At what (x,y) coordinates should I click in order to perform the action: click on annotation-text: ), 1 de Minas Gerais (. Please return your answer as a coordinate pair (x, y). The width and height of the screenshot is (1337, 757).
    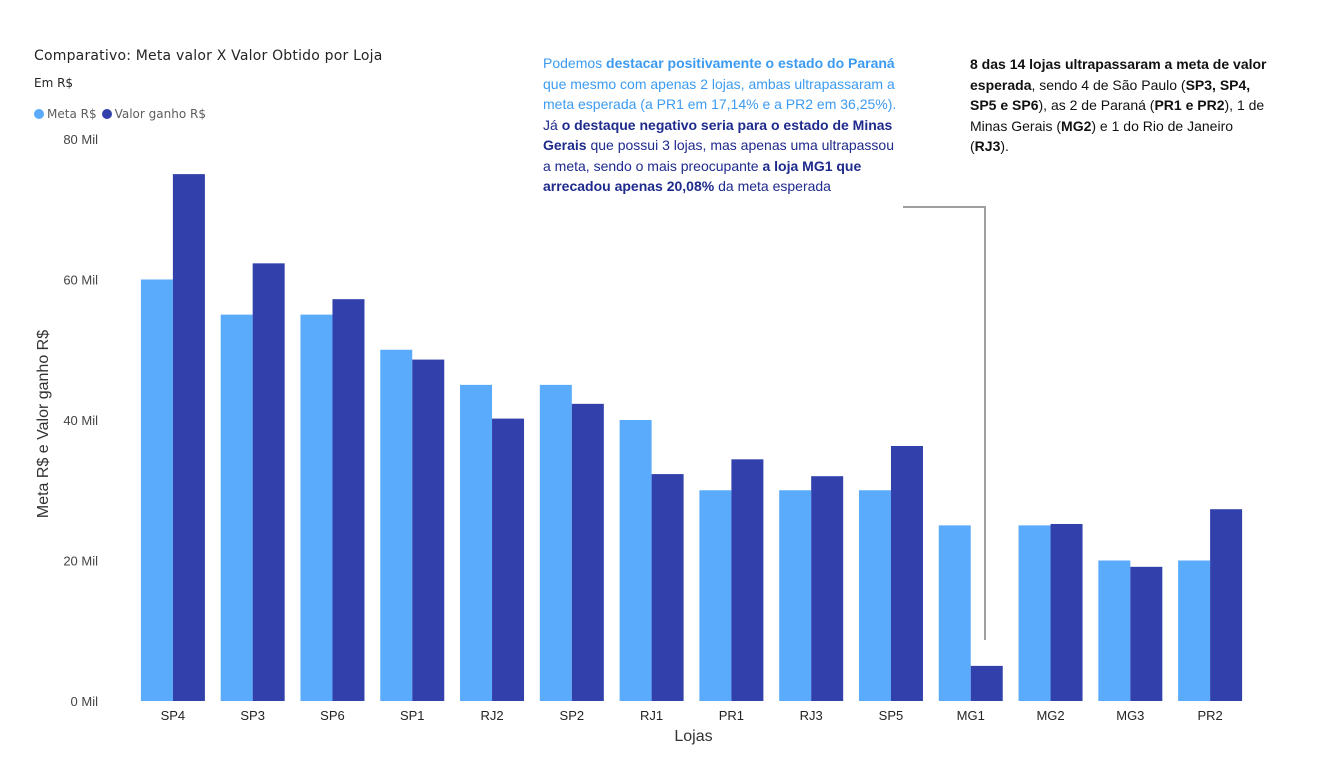
    Looking at the image, I should click on (1117, 115).